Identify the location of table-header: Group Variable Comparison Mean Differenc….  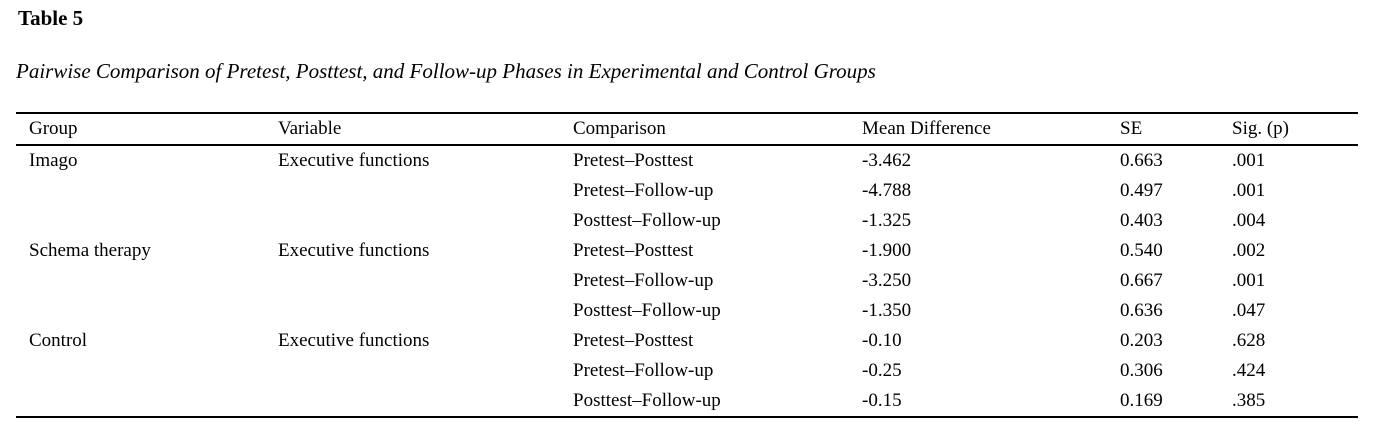
(687, 129).